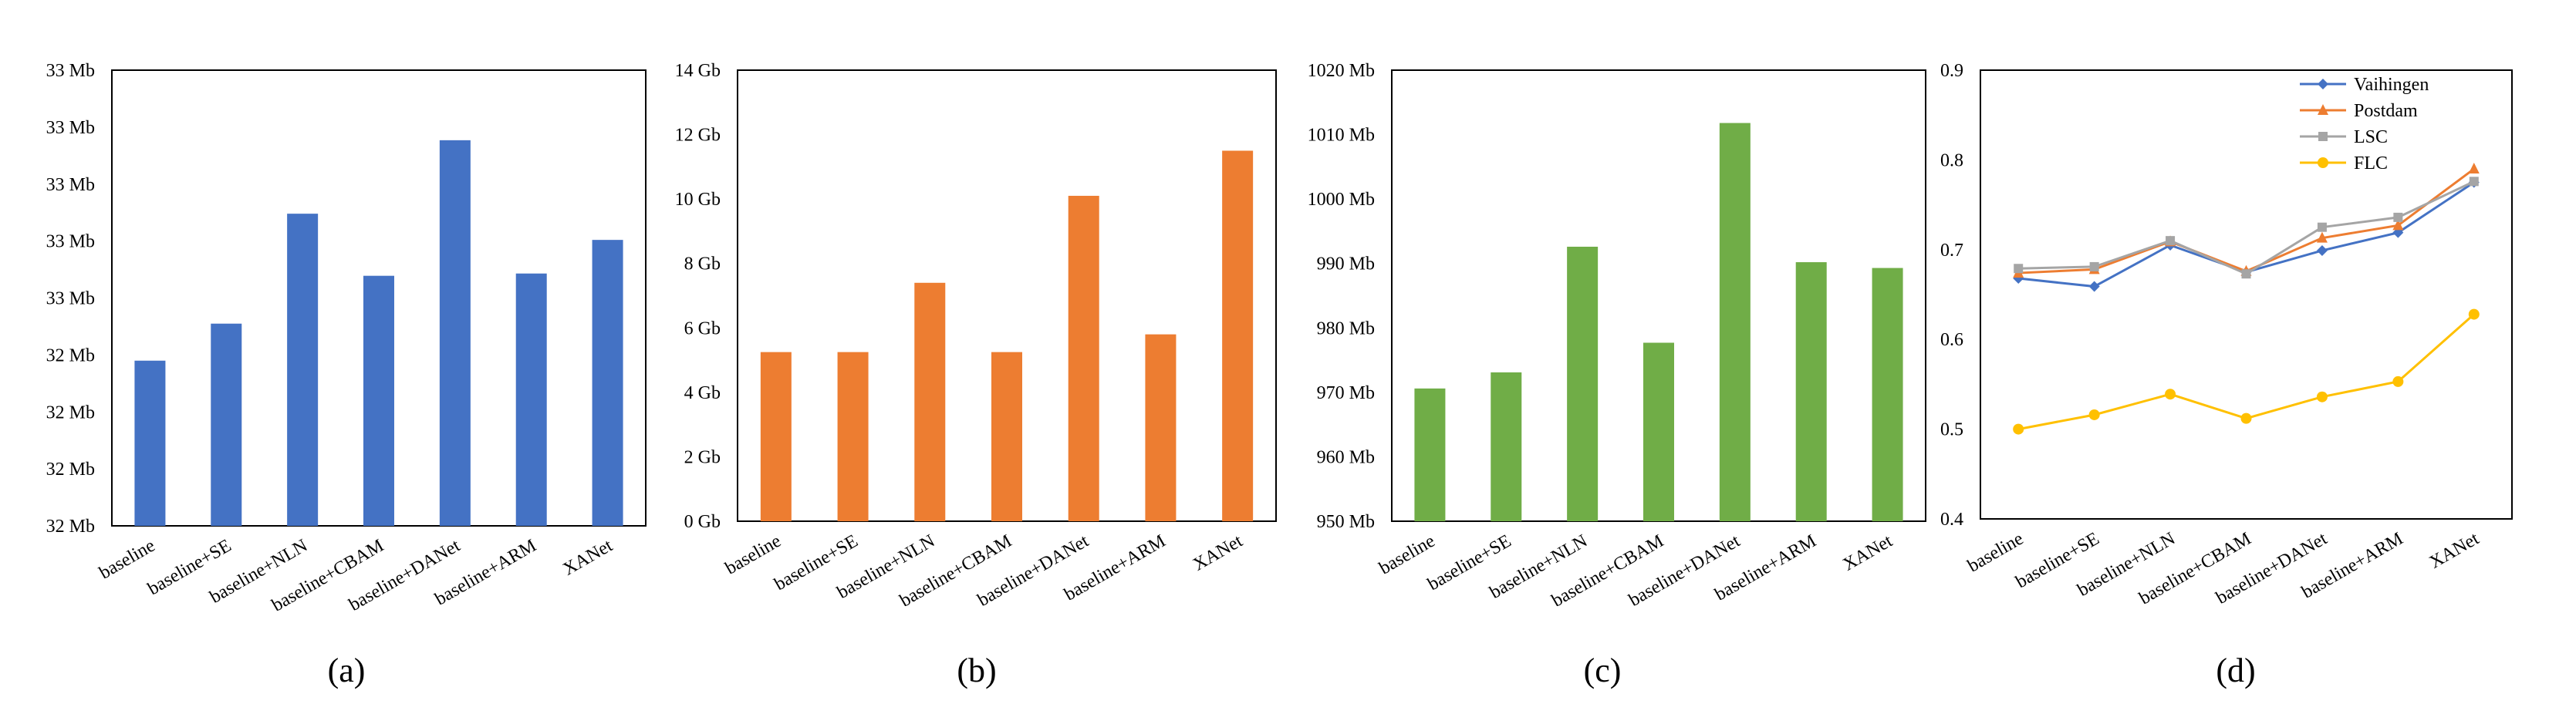 The width and height of the screenshot is (2576, 724). I want to click on subfigure-label: (b), so click(977, 670).